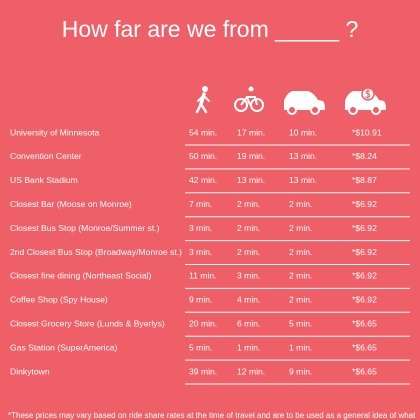  What do you see at coordinates (203, 276) in the screenshot?
I see `table-cell: 11 min.` at bounding box center [203, 276].